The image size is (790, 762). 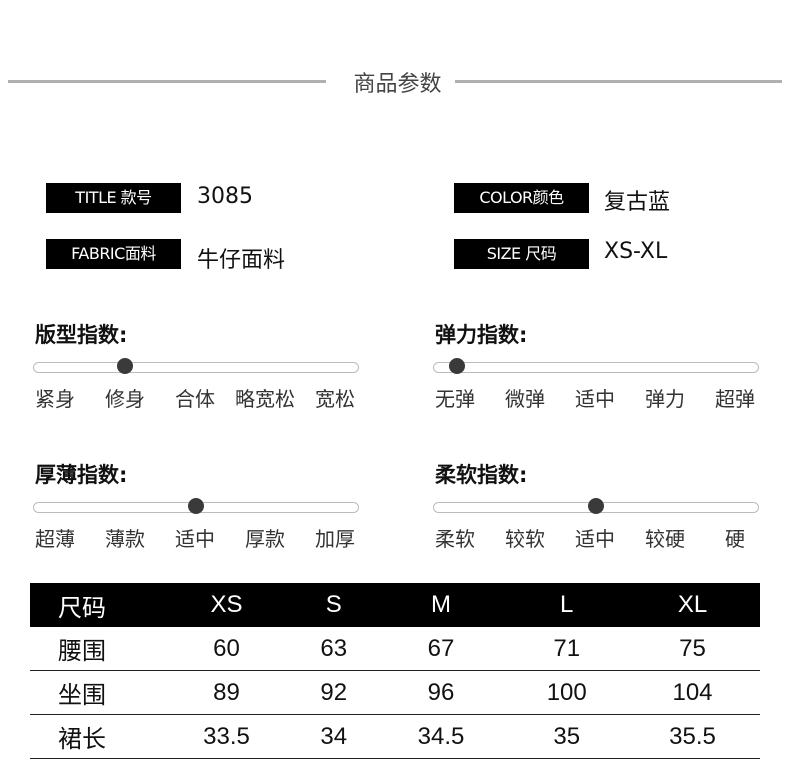 What do you see at coordinates (226, 649) in the screenshot?
I see `table-cell: 60` at bounding box center [226, 649].